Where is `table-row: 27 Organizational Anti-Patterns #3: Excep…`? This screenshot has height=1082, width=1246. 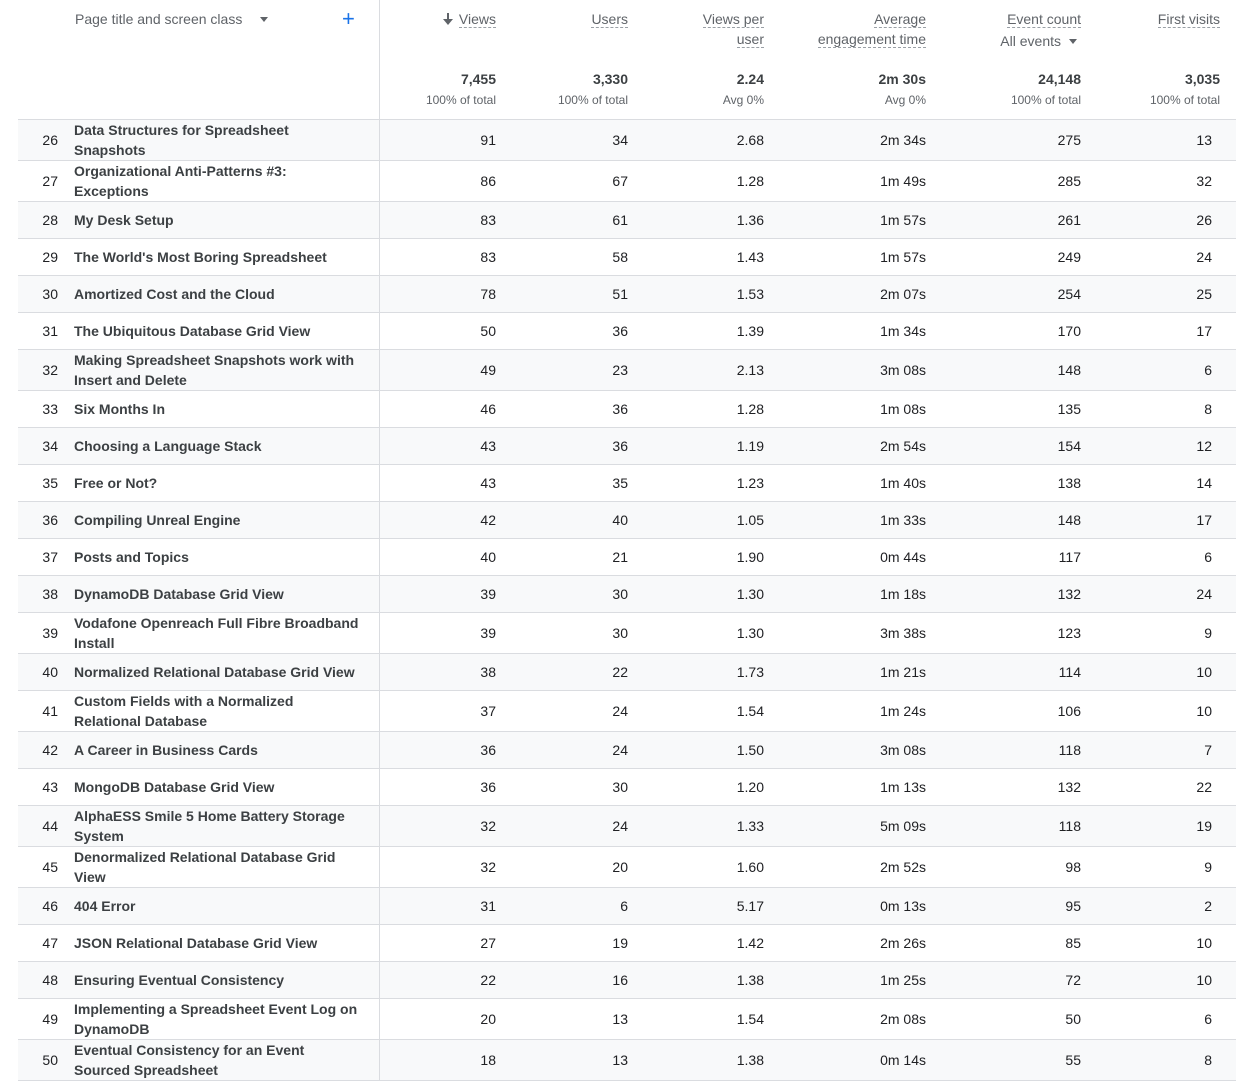
table-row: 27 Organizational Anti-Patterns #3: Excep… is located at coordinates (627, 181).